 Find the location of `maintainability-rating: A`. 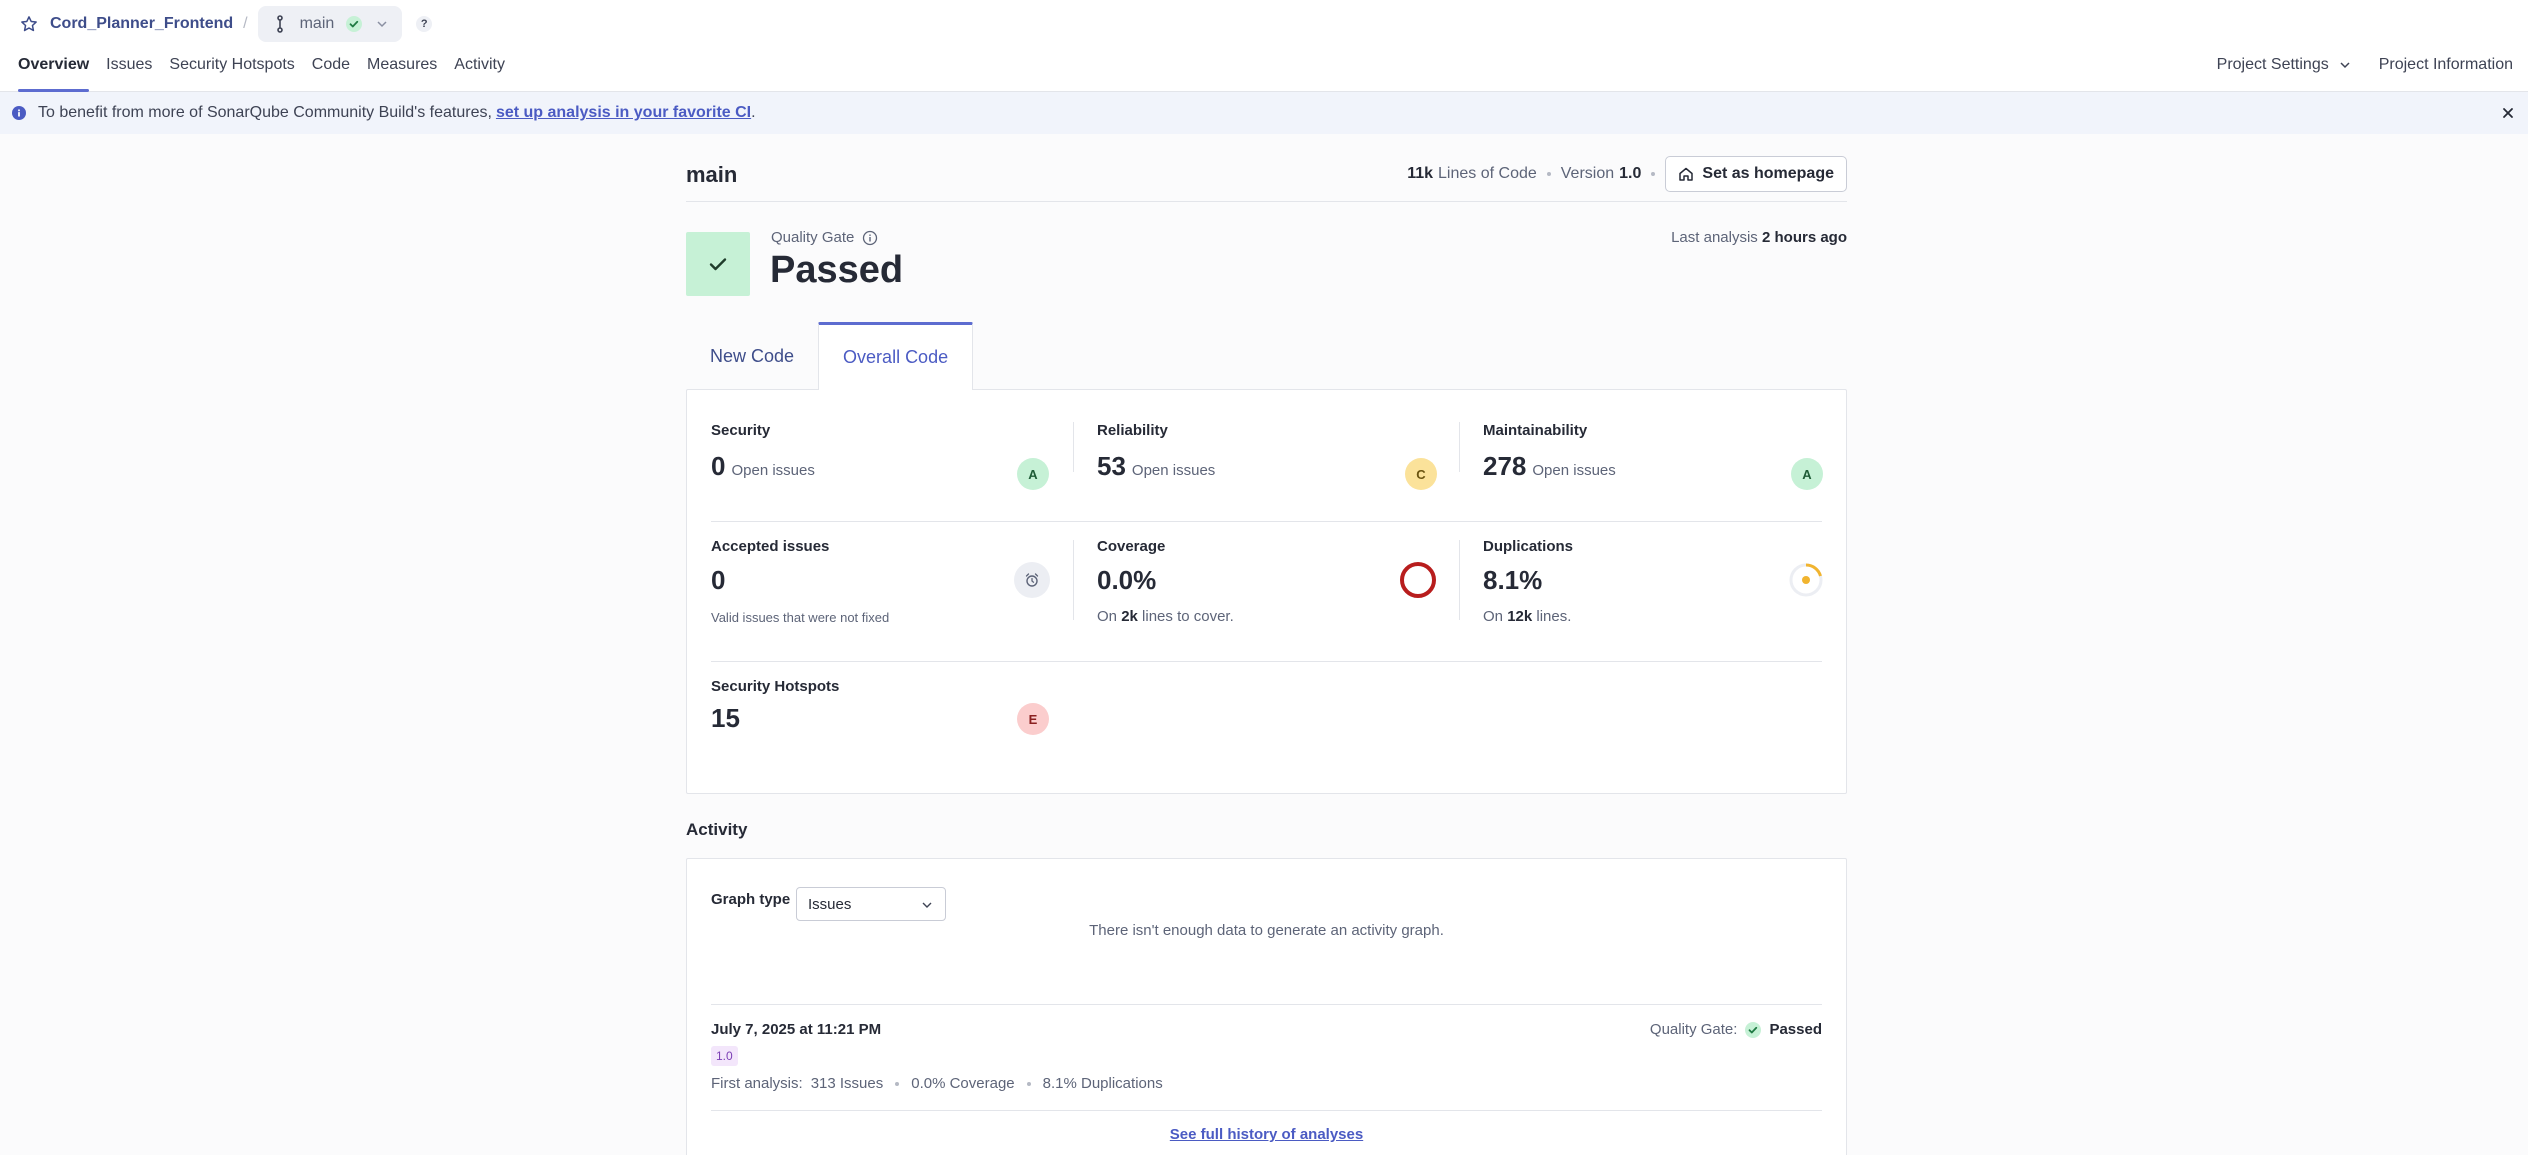

maintainability-rating: A is located at coordinates (1807, 474).